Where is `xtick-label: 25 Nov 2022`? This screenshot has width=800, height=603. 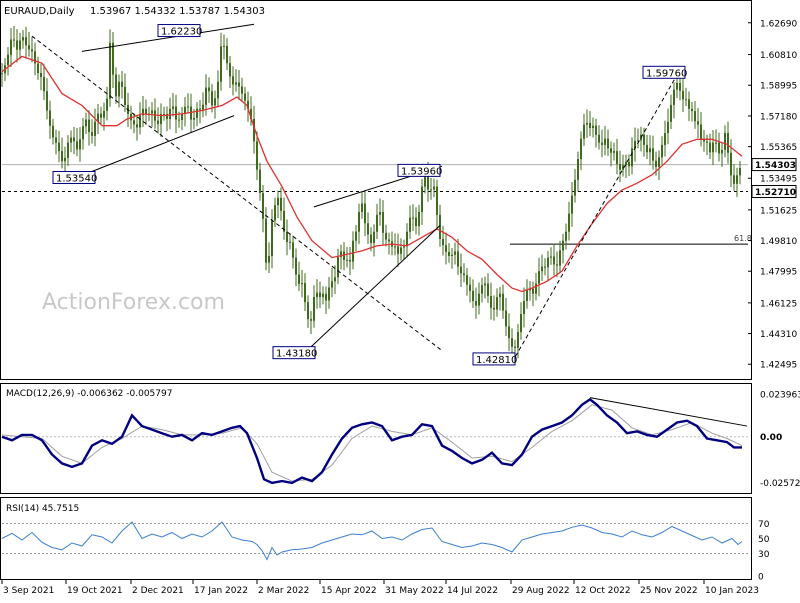
xtick-label: 25 Nov 2022 is located at coordinates (669, 591).